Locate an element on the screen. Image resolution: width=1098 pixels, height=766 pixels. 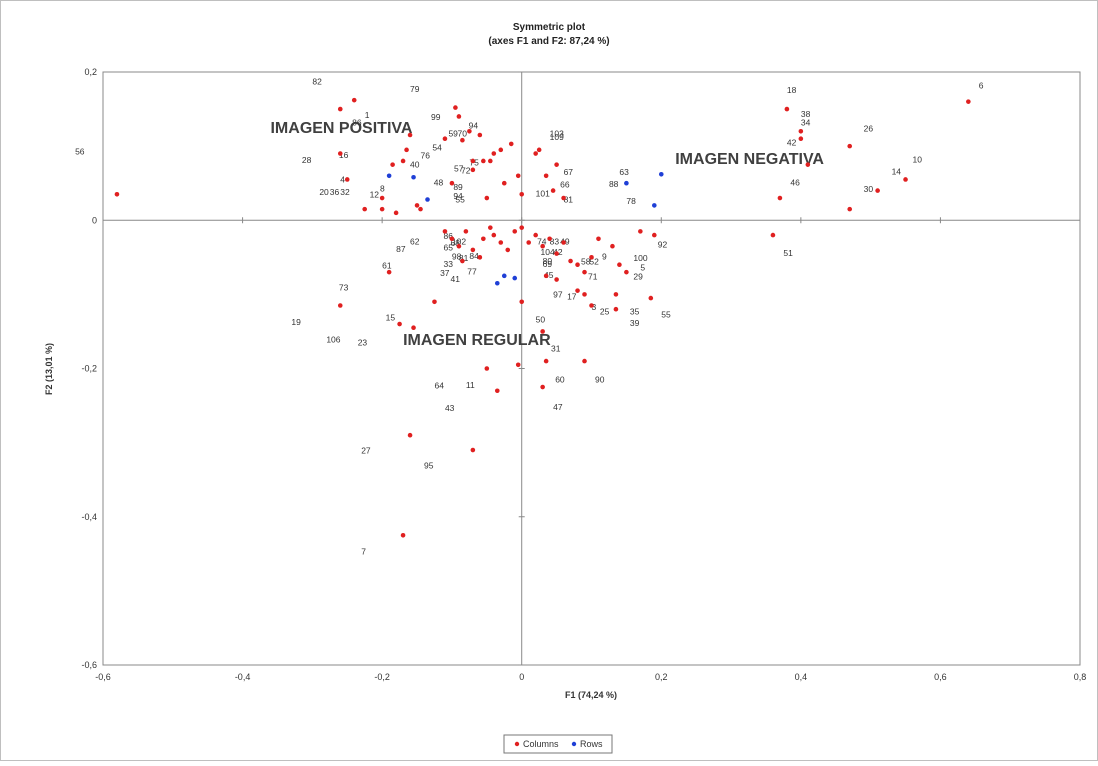
point-label: 47 is located at coordinates (558, 407).